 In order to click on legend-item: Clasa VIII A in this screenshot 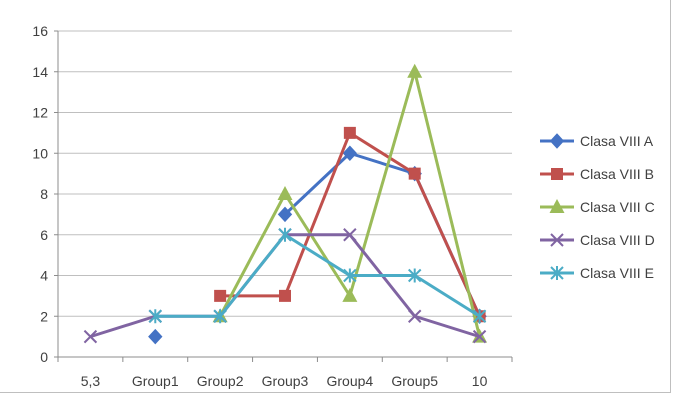, I will do `click(597, 141)`.